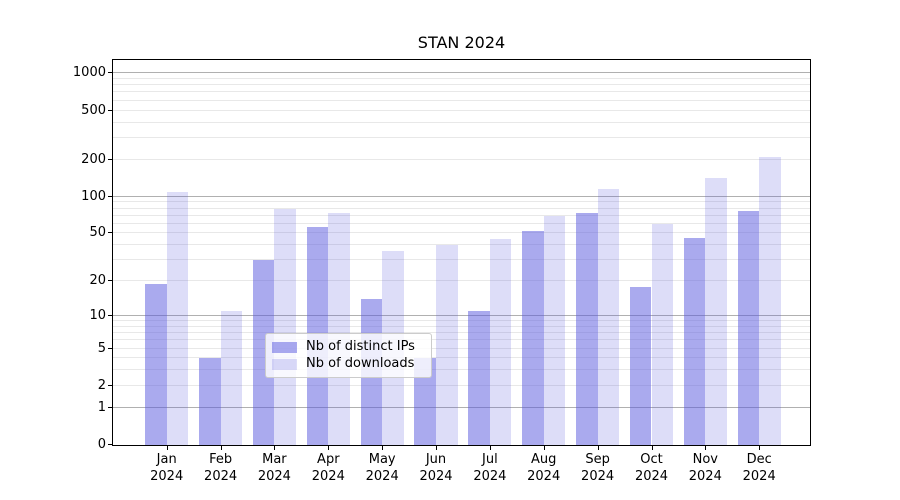 Image resolution: width=900 pixels, height=500 pixels. I want to click on bar-distinct-ips-aug, so click(533, 338).